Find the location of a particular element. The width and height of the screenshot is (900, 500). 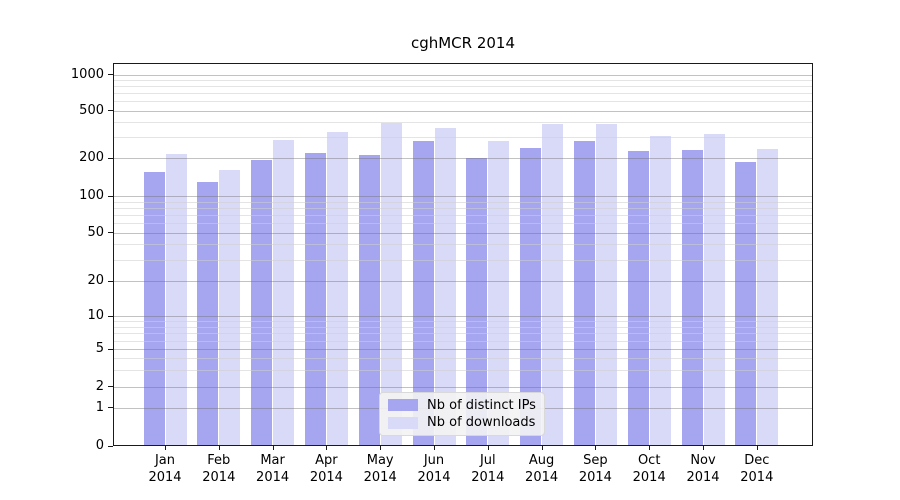

legend-item-downloads: Nb of downloads is located at coordinates (462, 422).